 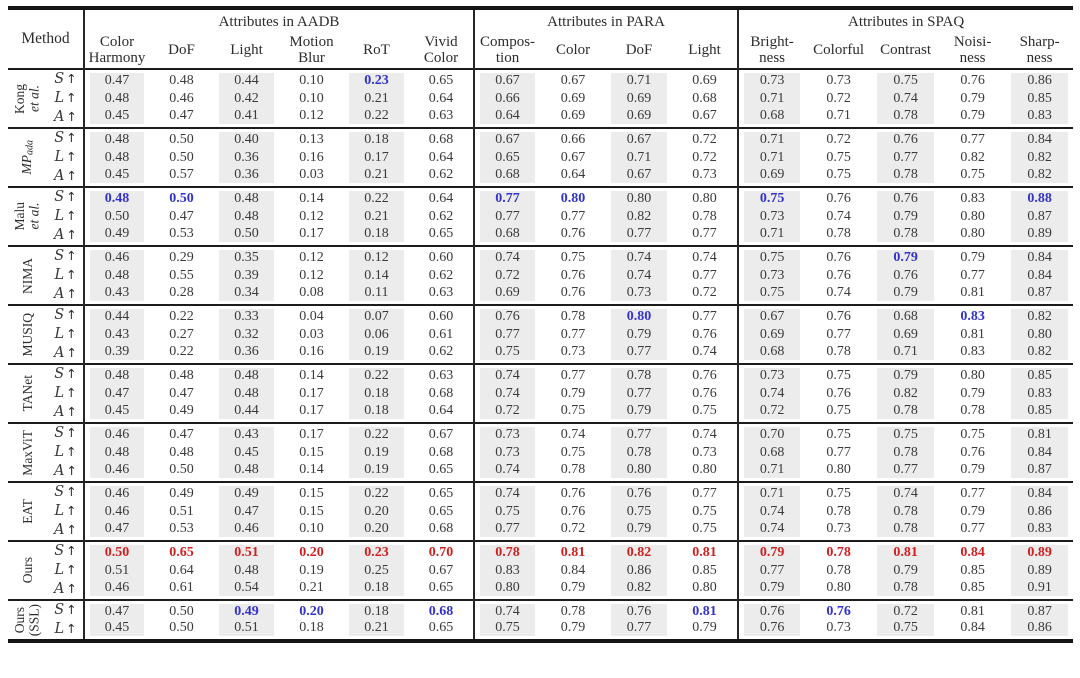 What do you see at coordinates (706, 118) in the screenshot?
I see `value-cell: 0.67` at bounding box center [706, 118].